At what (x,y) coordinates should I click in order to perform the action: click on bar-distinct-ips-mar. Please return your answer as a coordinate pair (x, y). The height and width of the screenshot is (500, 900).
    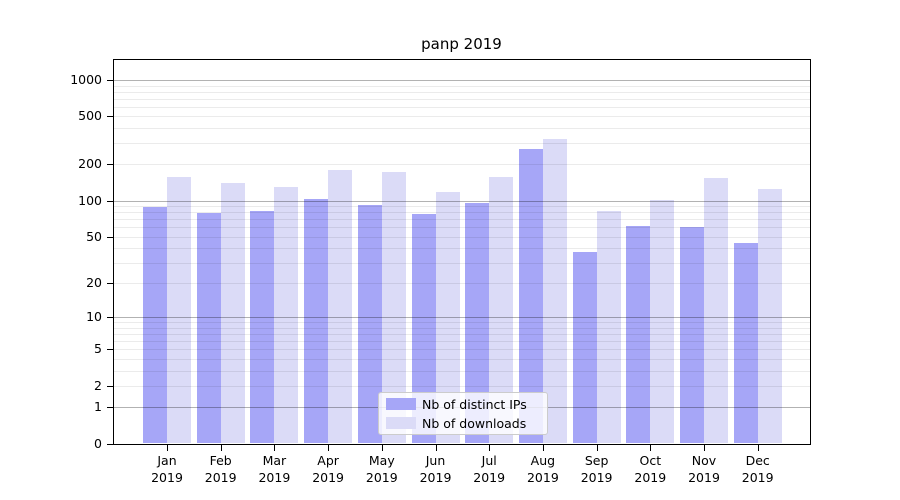
    Looking at the image, I should click on (262, 327).